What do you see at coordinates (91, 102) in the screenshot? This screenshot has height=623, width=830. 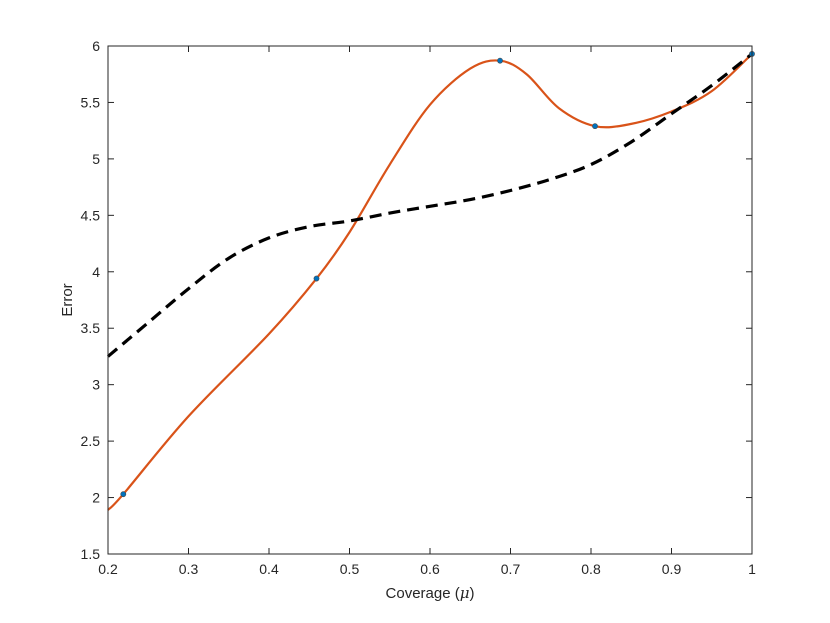 I see `y-tick-label: 5.5` at bounding box center [91, 102].